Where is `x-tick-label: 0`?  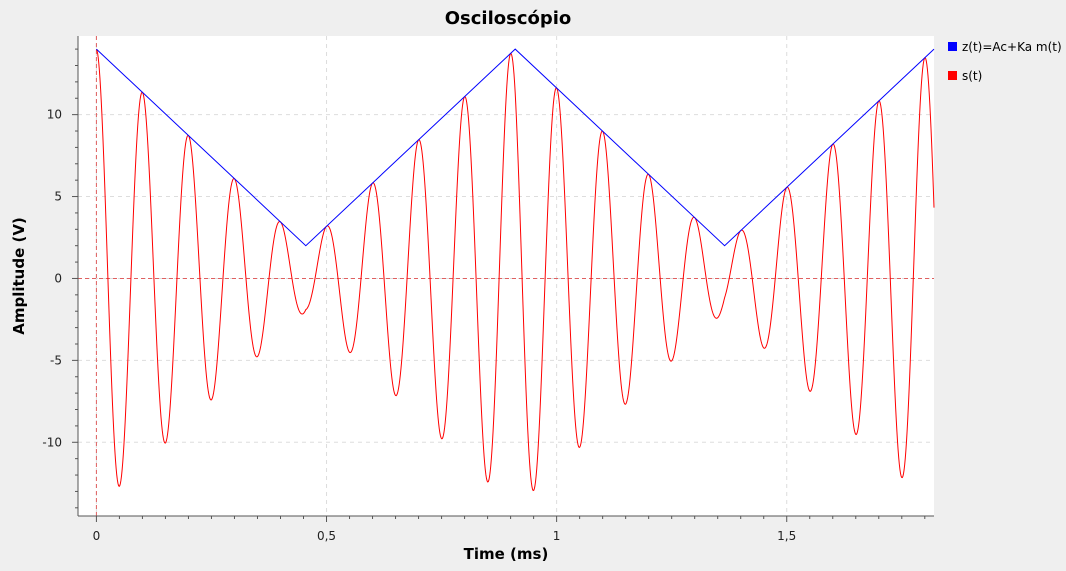 x-tick-label: 0 is located at coordinates (97, 536).